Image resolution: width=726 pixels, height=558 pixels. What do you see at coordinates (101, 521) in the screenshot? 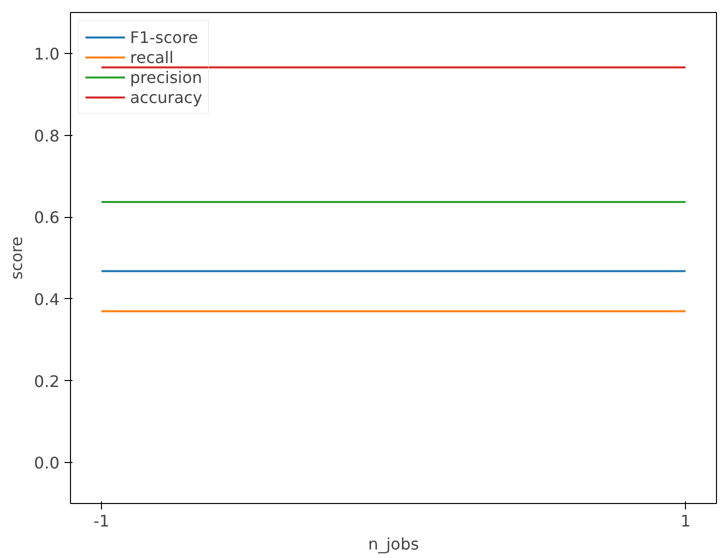
I see `x-tick-label: -1` at bounding box center [101, 521].